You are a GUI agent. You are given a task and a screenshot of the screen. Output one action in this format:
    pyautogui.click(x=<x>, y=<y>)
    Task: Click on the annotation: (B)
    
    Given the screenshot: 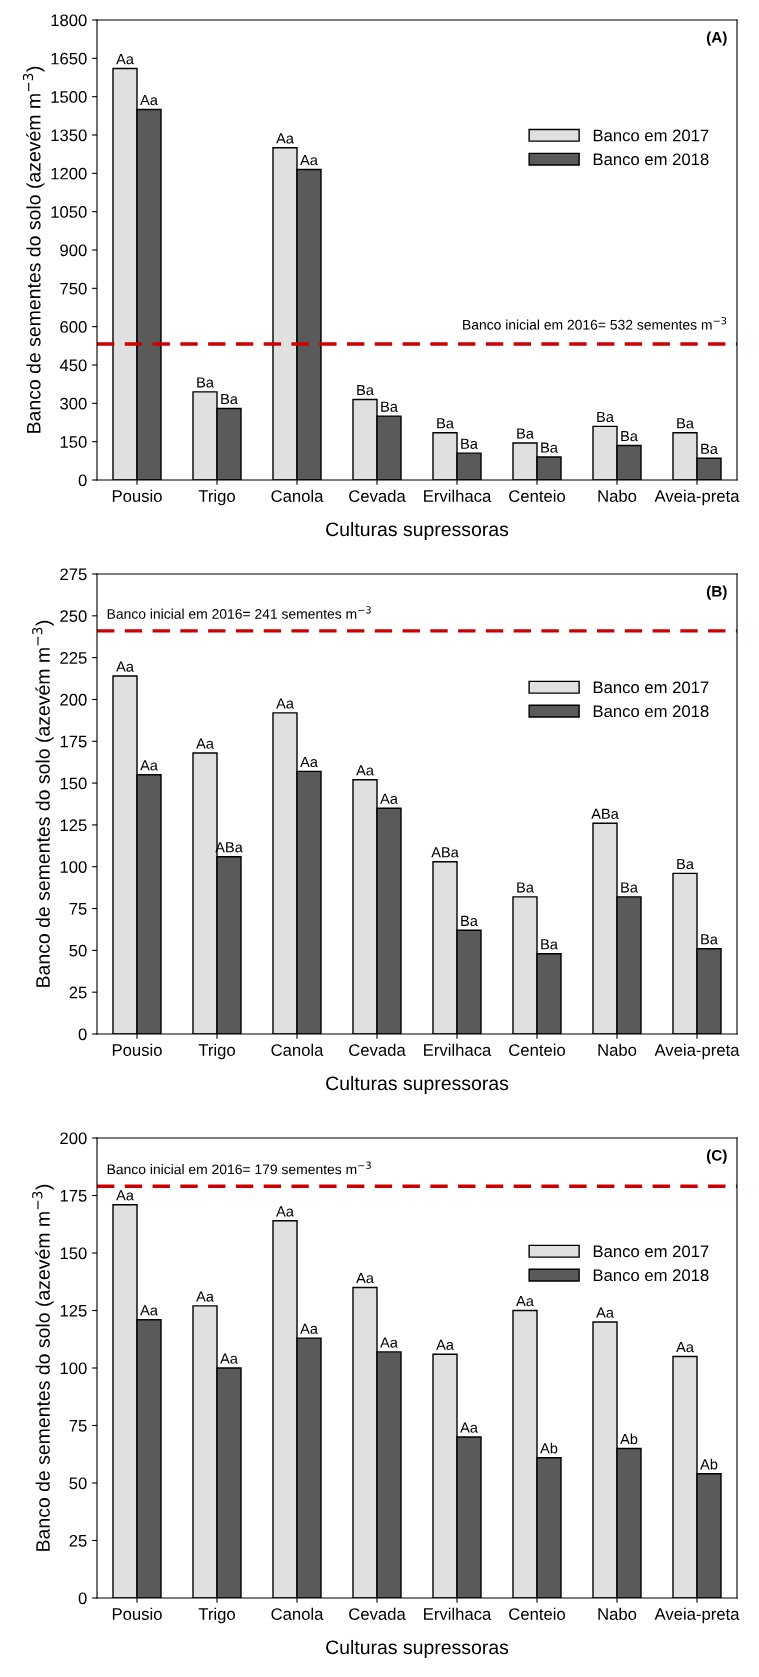 What is the action you would take?
    pyautogui.click(x=716, y=592)
    